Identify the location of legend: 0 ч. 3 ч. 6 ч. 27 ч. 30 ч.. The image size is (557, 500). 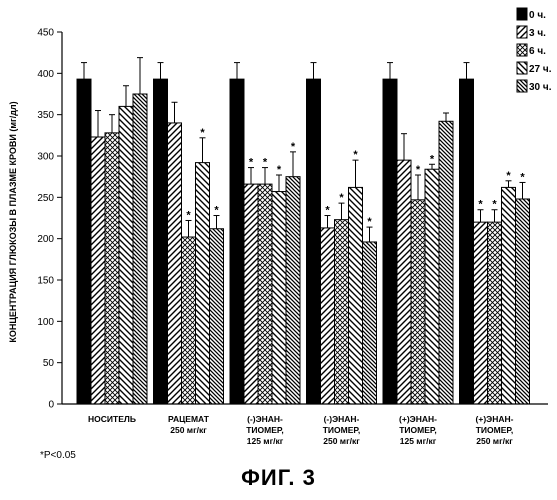
(534, 50).